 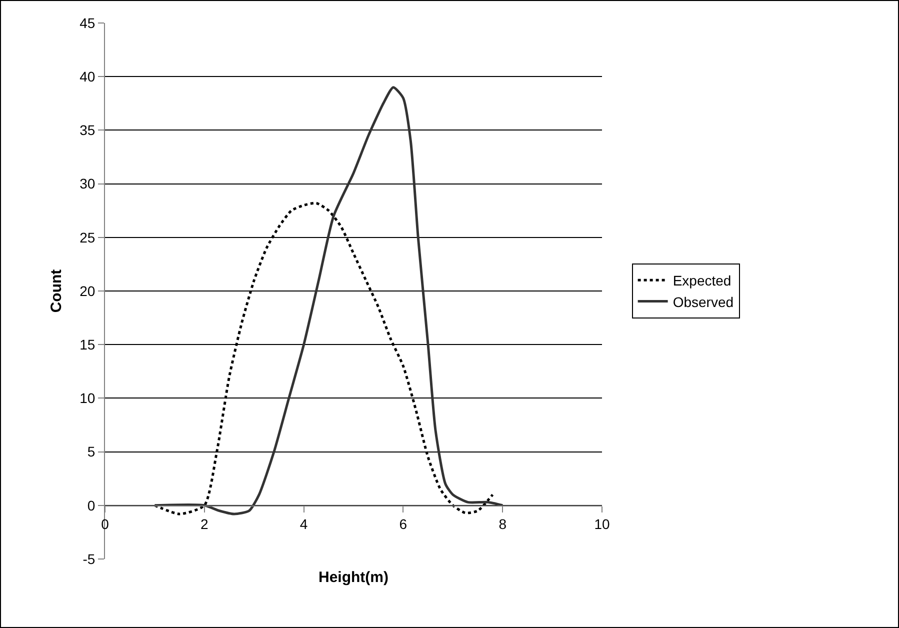 I want to click on legend-label: Observed, so click(x=703, y=302).